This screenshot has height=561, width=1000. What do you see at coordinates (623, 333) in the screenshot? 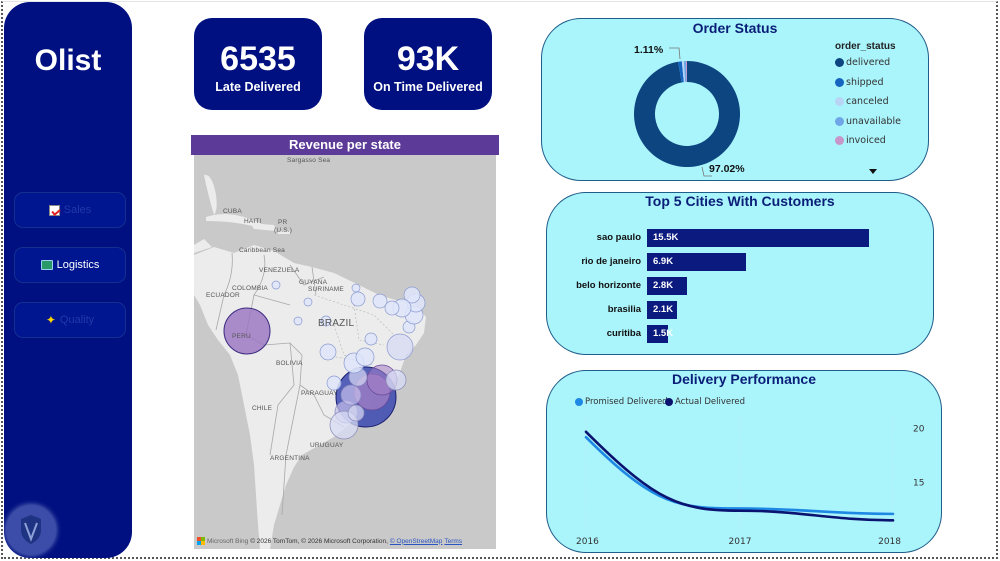
I see `bar-category-label: curitiba` at bounding box center [623, 333].